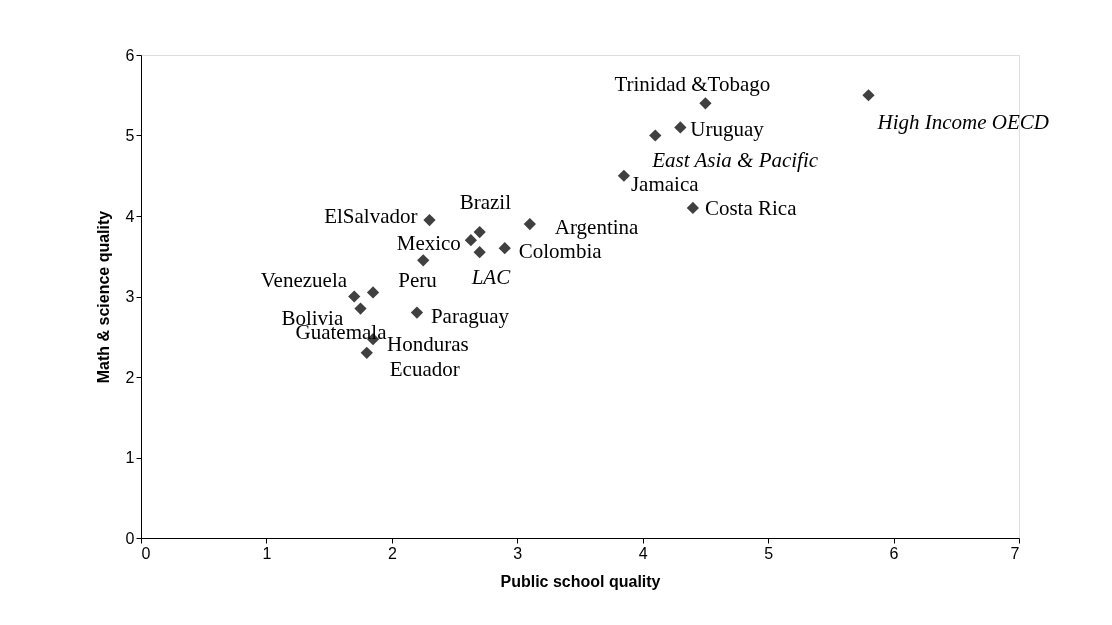  I want to click on annotation: LAC, so click(491, 277).